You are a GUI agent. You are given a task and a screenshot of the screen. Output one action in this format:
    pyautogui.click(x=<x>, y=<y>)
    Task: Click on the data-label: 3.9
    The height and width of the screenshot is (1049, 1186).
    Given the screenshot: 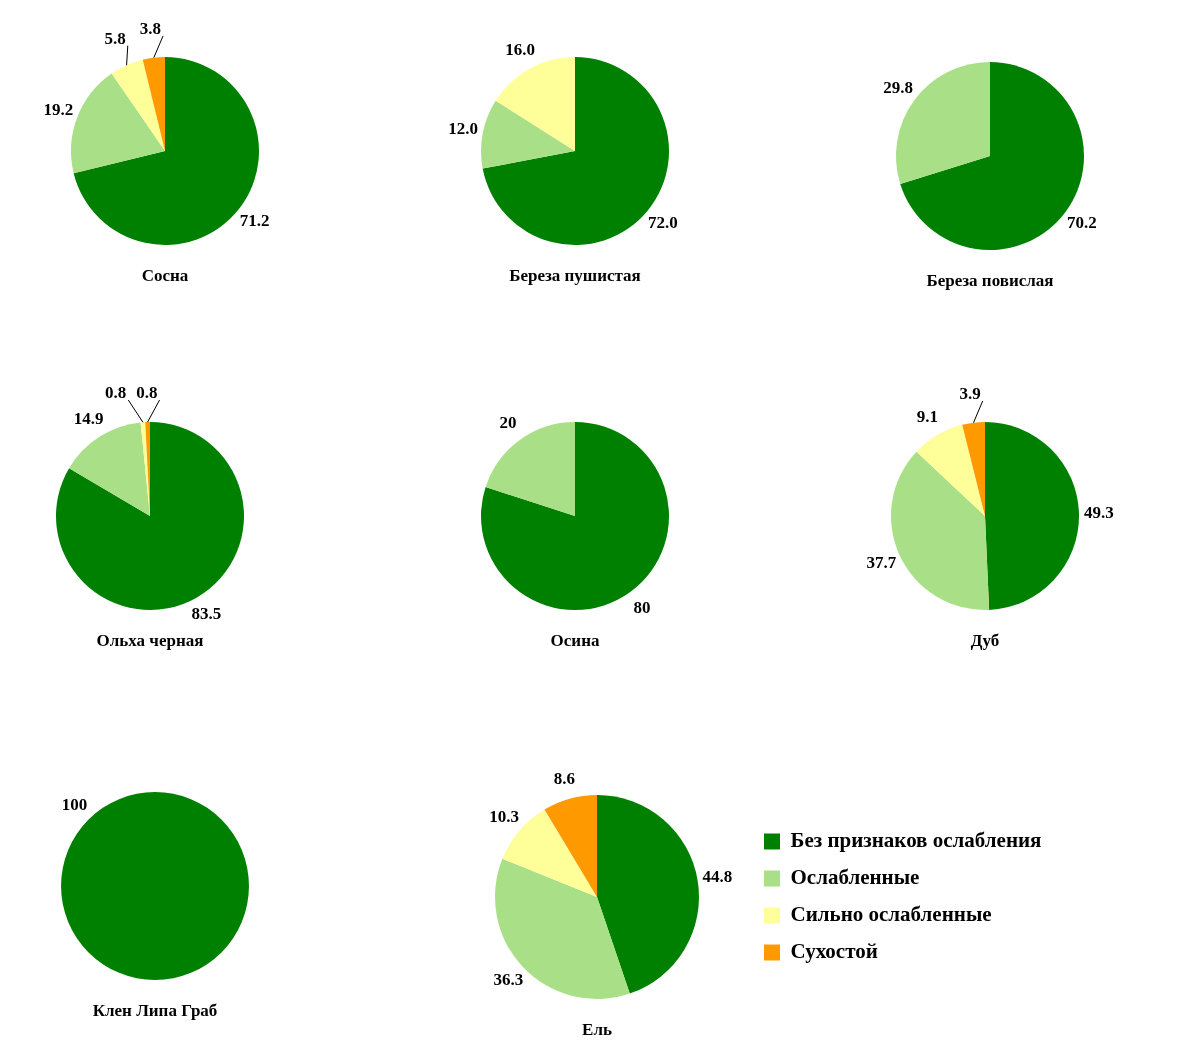 What is the action you would take?
    pyautogui.click(x=970, y=394)
    